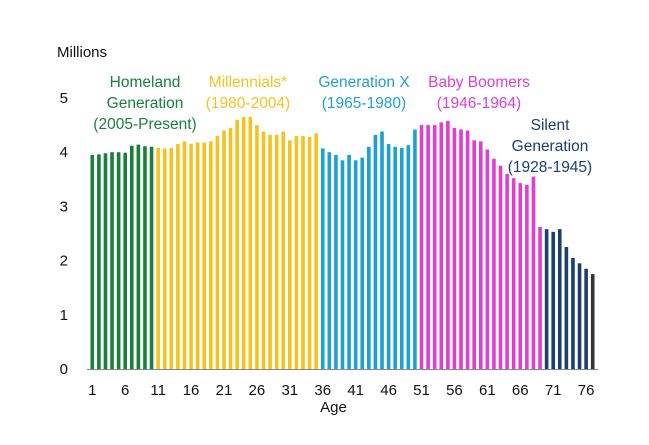 This screenshot has height=445, width=649. What do you see at coordinates (64, 206) in the screenshot?
I see `y-tick-label: 3` at bounding box center [64, 206].